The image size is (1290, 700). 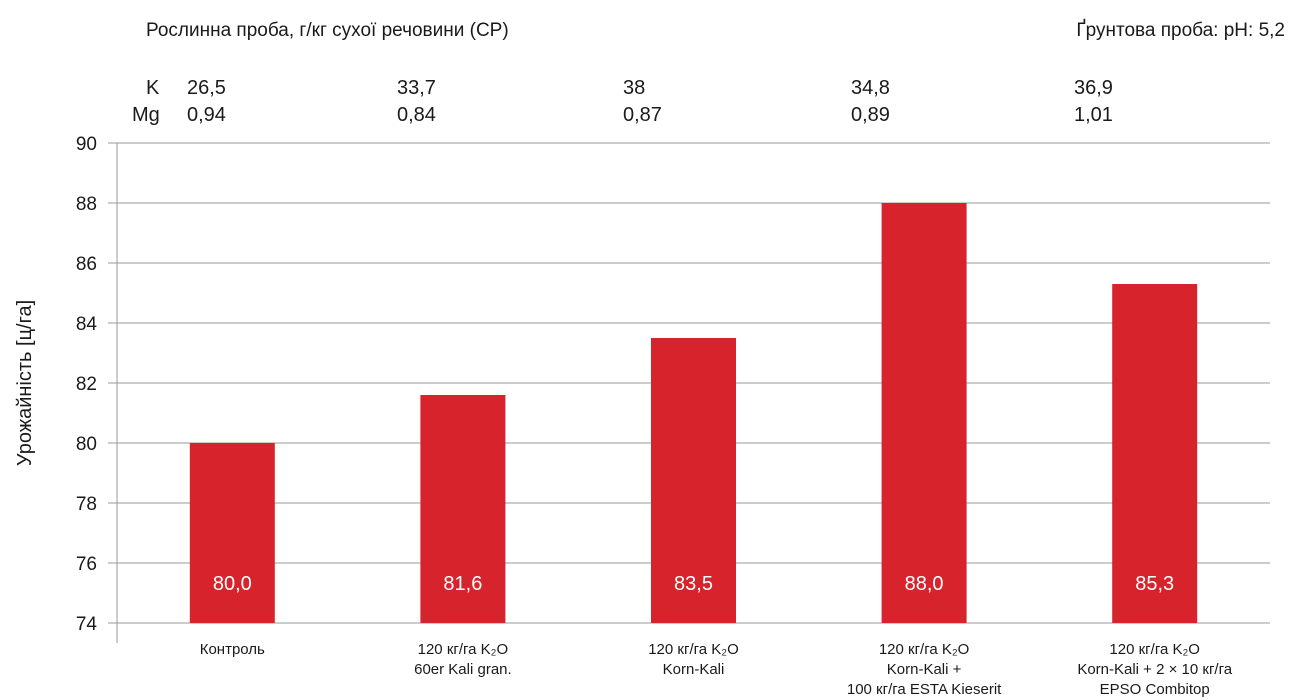 I want to click on mg-value: 0,89, so click(x=870, y=115).